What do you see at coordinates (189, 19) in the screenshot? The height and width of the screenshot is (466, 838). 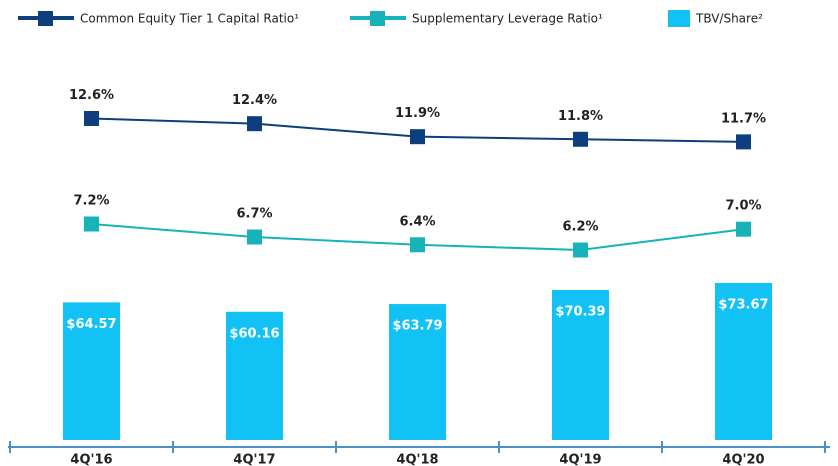 I see `legend-label: Common Equity Tier 1 Capital Ratio¹` at bounding box center [189, 19].